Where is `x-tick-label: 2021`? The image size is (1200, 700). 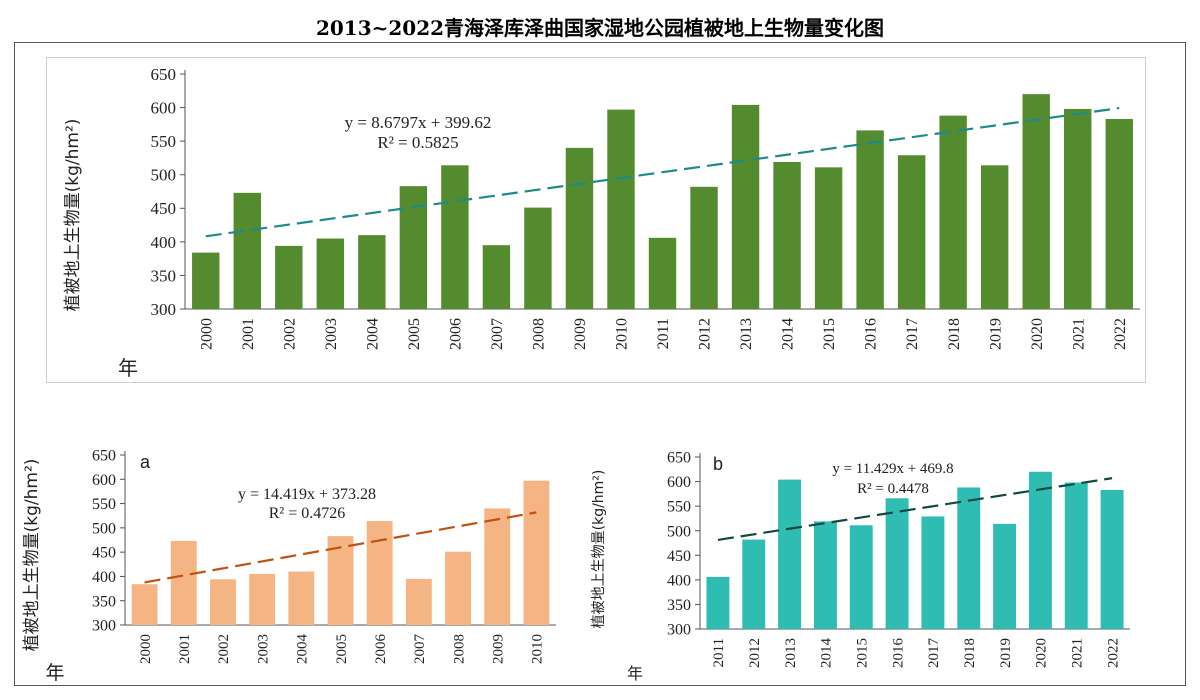 x-tick-label: 2021 is located at coordinates (1078, 334).